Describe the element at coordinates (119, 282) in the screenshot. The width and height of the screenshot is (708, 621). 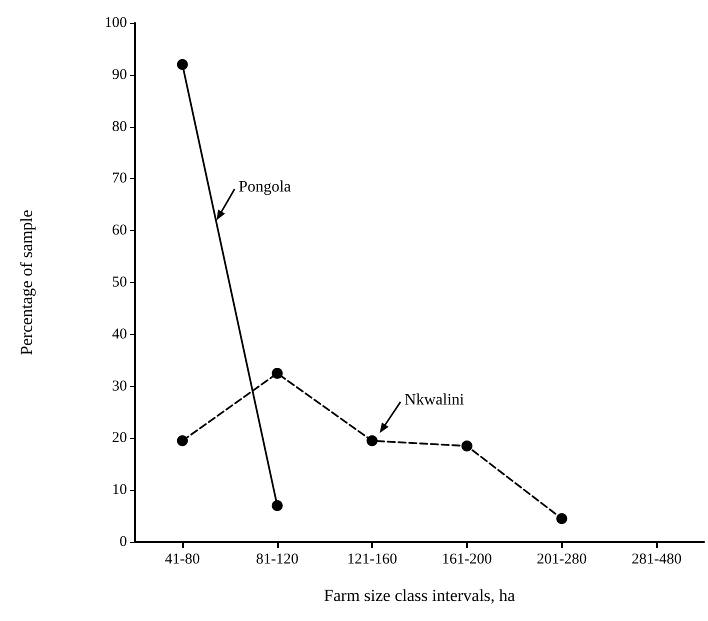
I see `y-tick-label: 50` at that location.